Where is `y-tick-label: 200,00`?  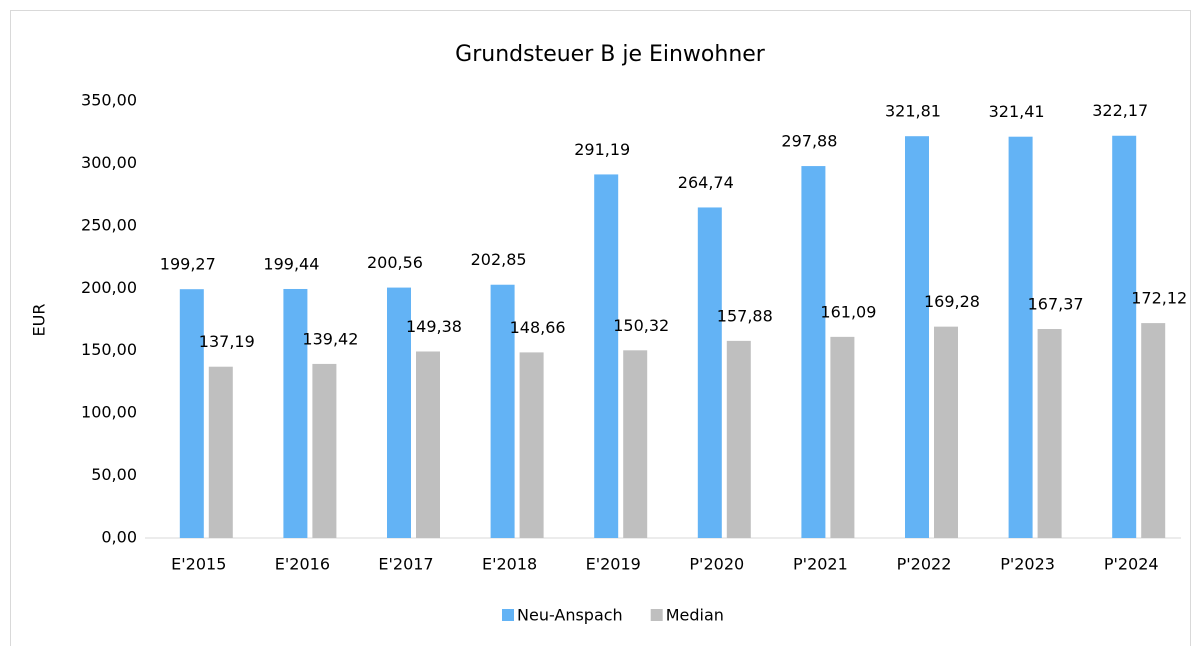 y-tick-label: 200,00 is located at coordinates (109, 287).